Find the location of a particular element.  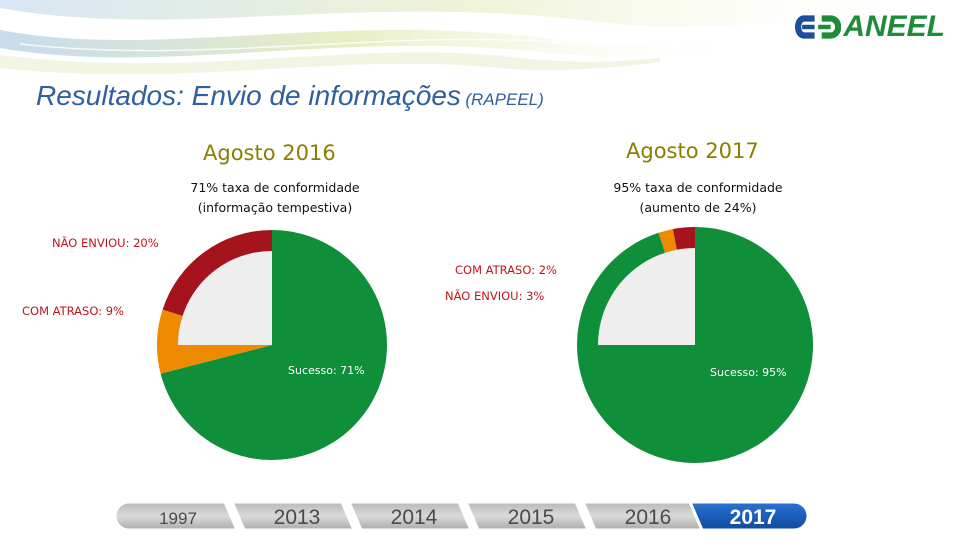

donut-2017-sucesso-label: Sucesso: 95% is located at coordinates (748, 372).